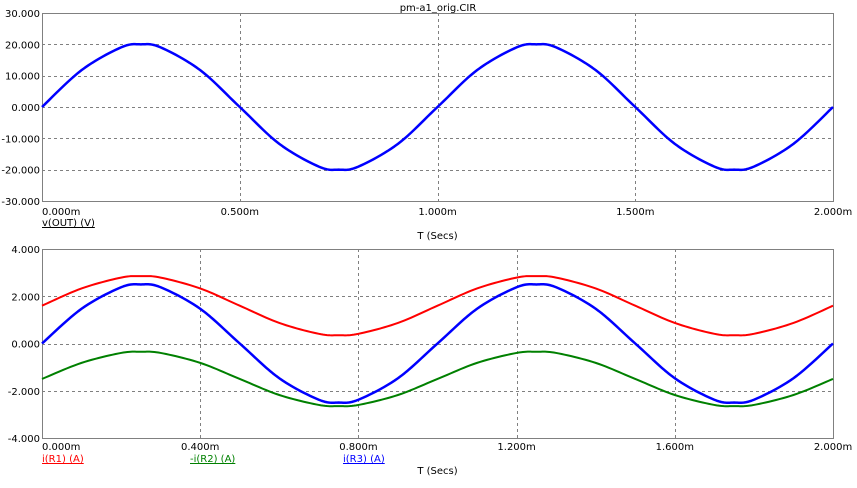  I want to click on window-title: pm-a1_orig.CIR, so click(438, 8).